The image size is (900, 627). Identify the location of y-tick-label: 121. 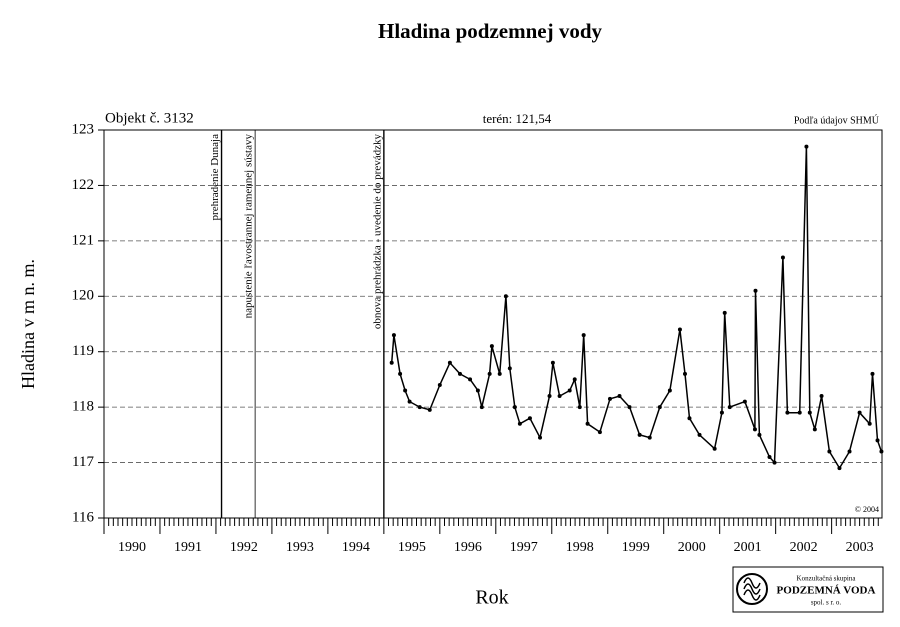
(83, 240).